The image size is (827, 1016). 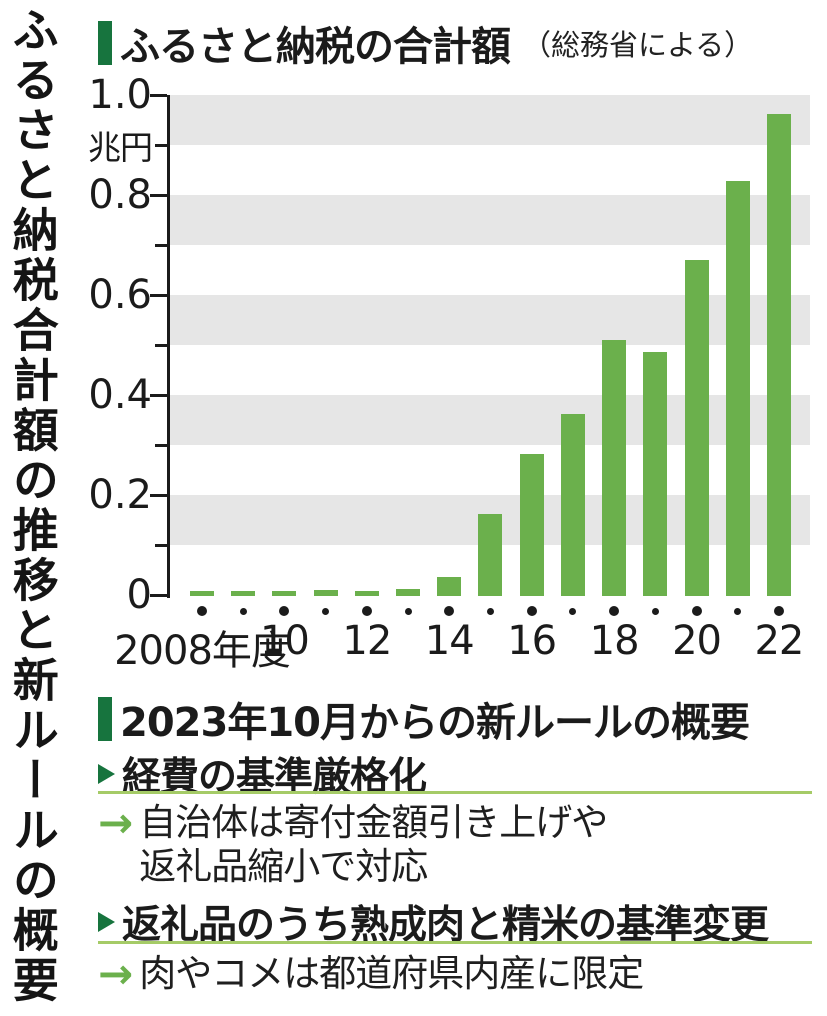 What do you see at coordinates (120, 195) in the screenshot?
I see `y-tick-label: 0.8` at bounding box center [120, 195].